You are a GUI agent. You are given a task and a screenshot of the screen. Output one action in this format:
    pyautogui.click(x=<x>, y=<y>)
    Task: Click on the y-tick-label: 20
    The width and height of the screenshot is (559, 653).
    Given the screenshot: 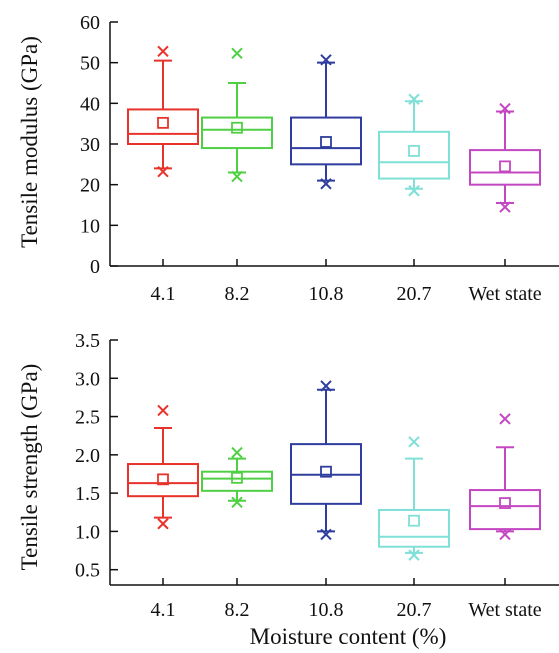 What is the action you would take?
    pyautogui.click(x=90, y=186)
    